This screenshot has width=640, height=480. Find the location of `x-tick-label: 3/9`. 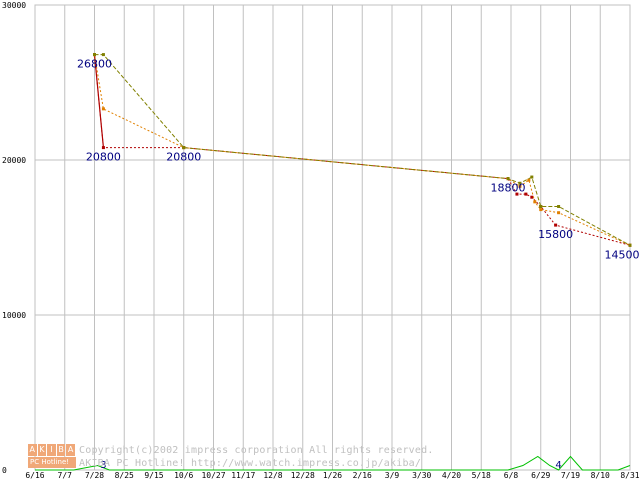

x-tick-label: 3/9 is located at coordinates (392, 475).